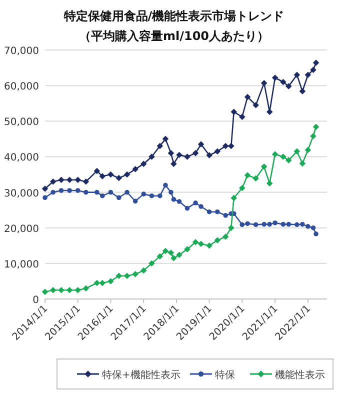 This screenshot has height=394, width=349. I want to click on y-tick-label: 50,000, so click(21, 122).